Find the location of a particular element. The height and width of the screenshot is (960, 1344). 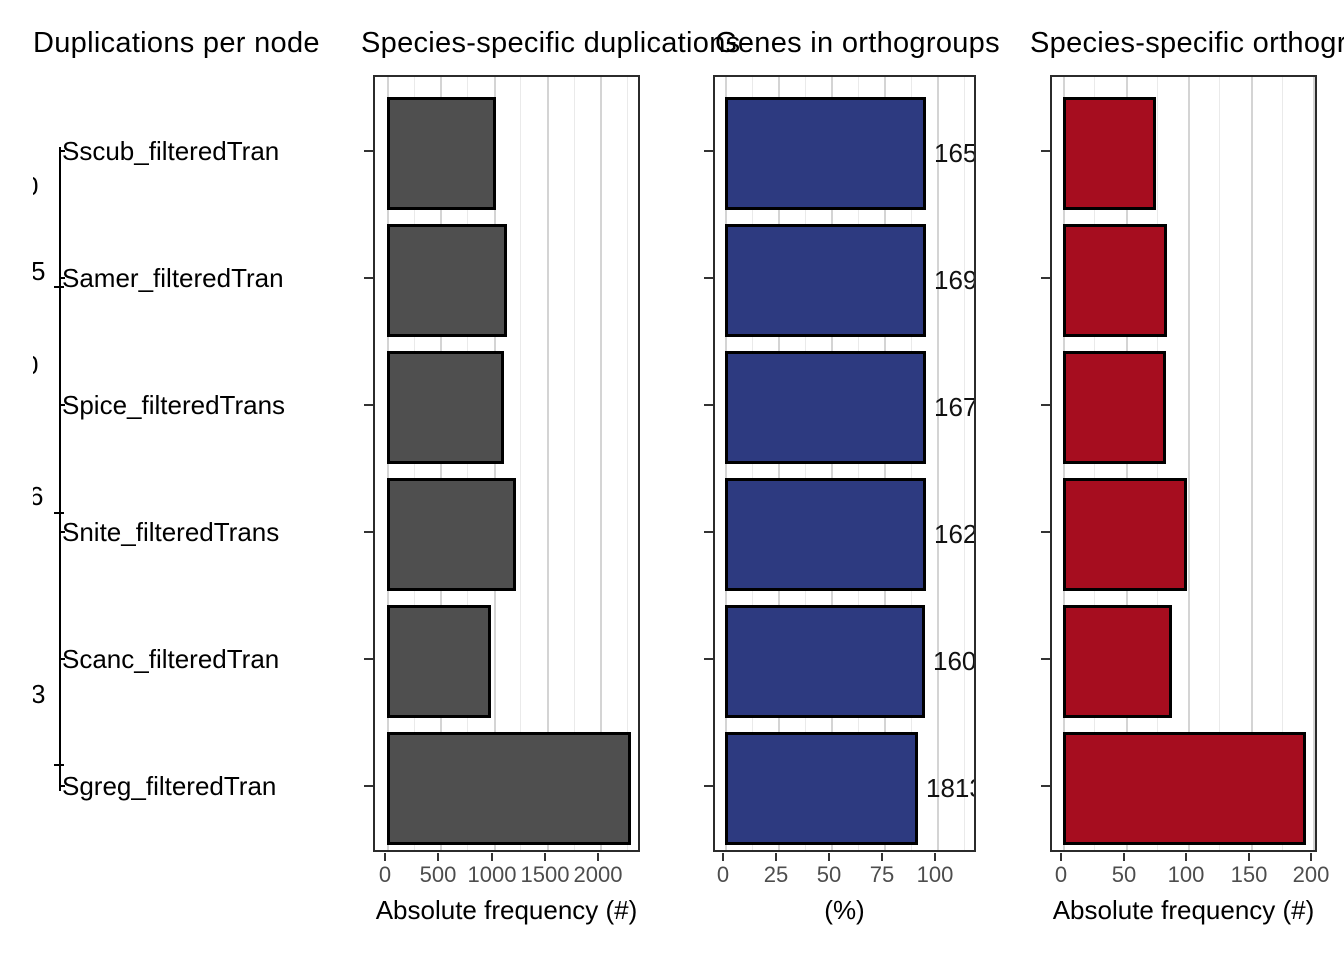

x-axis-label: Absolute frequency (#) is located at coordinates (1183, 910).